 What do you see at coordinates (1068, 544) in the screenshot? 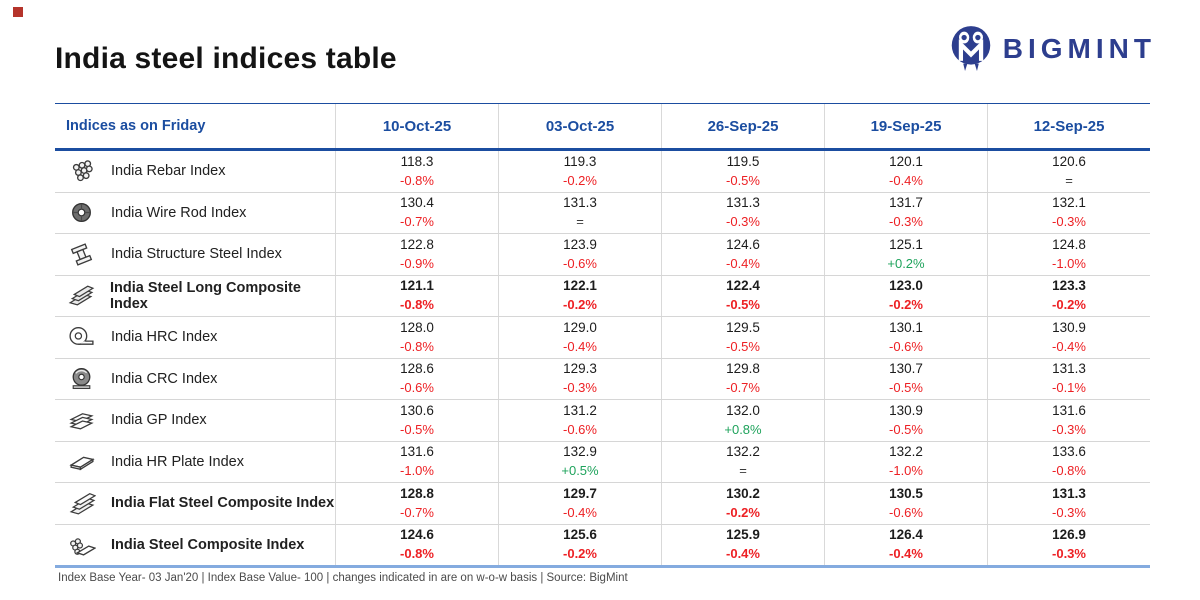
I see `value-cell: 126.9 -0.3%` at bounding box center [1068, 544].